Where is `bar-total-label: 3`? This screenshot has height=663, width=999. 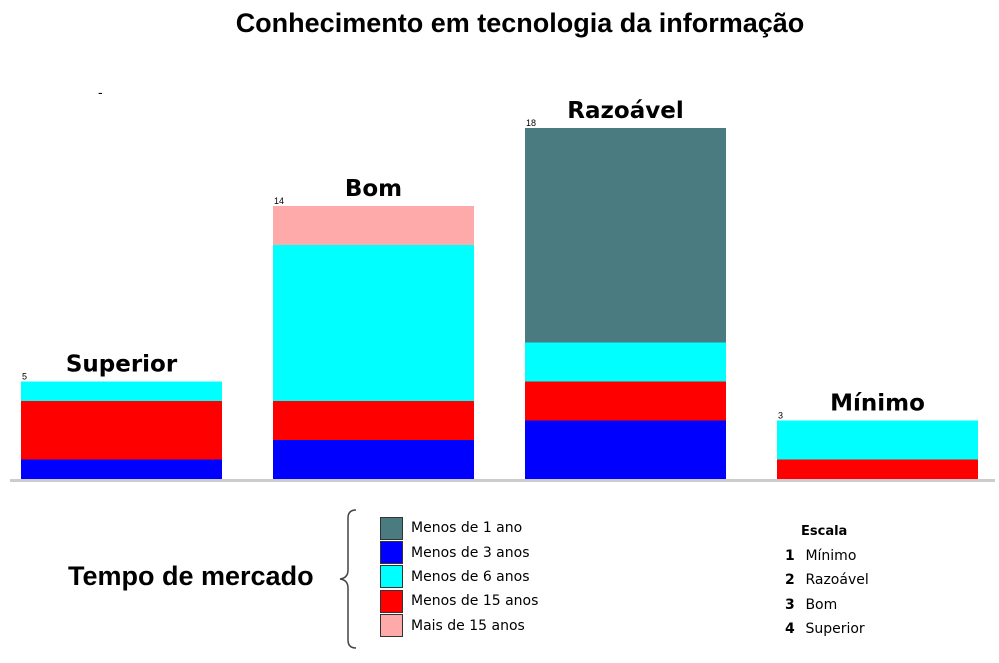
bar-total-label: 3 is located at coordinates (780, 416).